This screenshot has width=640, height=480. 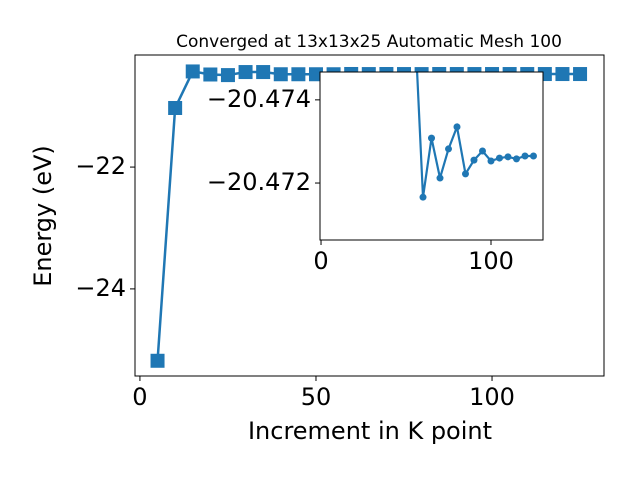 What do you see at coordinates (474, 107) in the screenshot?
I see `plot-clip` at bounding box center [474, 107].